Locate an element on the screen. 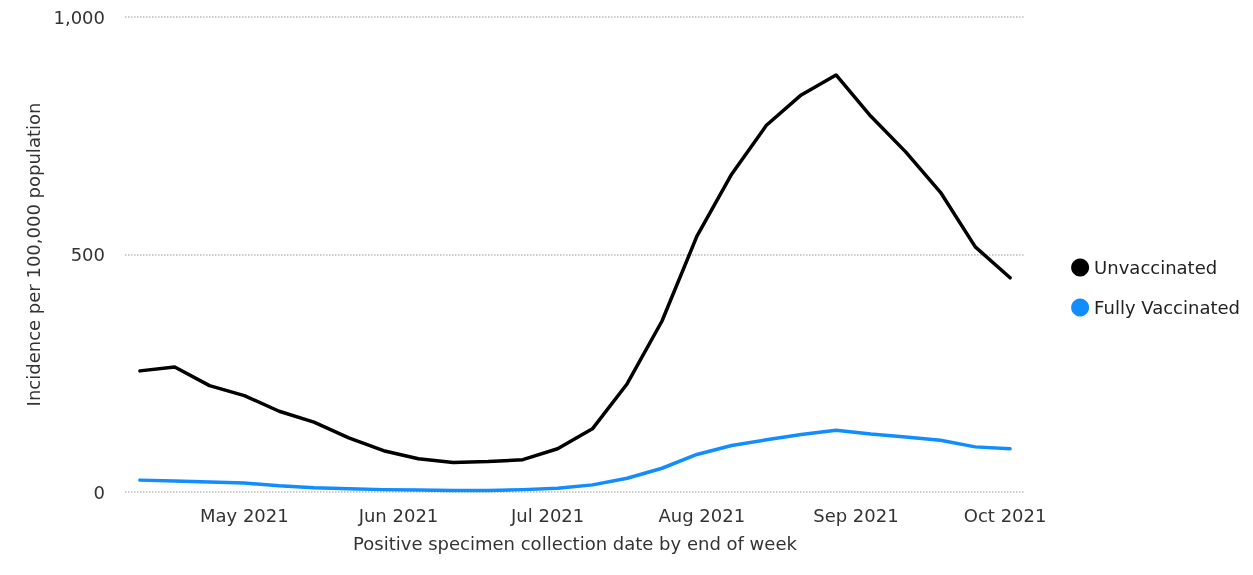  x-tick-label: Oct 2021 is located at coordinates (1005, 515).